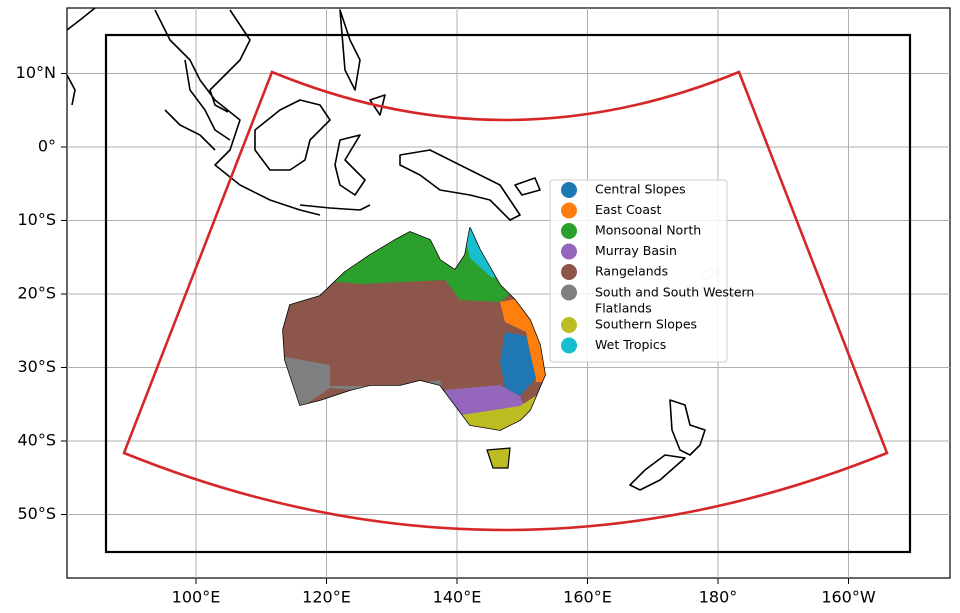  Describe the element at coordinates (36, 366) in the screenshot. I see `y-tick-label: 30°S` at that location.